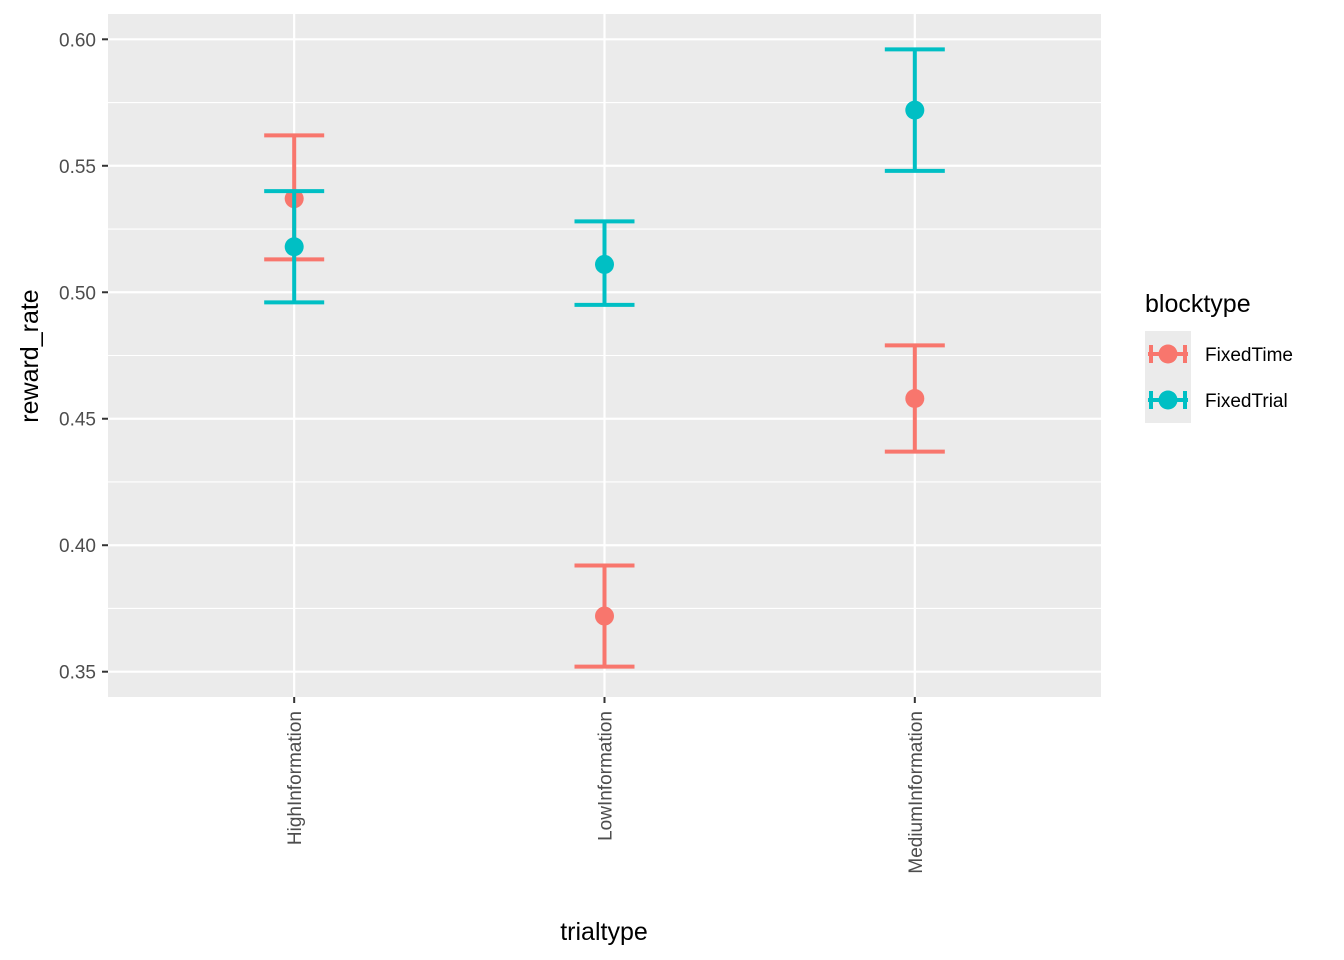 The height and width of the screenshot is (960, 1344). What do you see at coordinates (1246, 401) in the screenshot?
I see `legend-label: FixedTrial` at bounding box center [1246, 401].